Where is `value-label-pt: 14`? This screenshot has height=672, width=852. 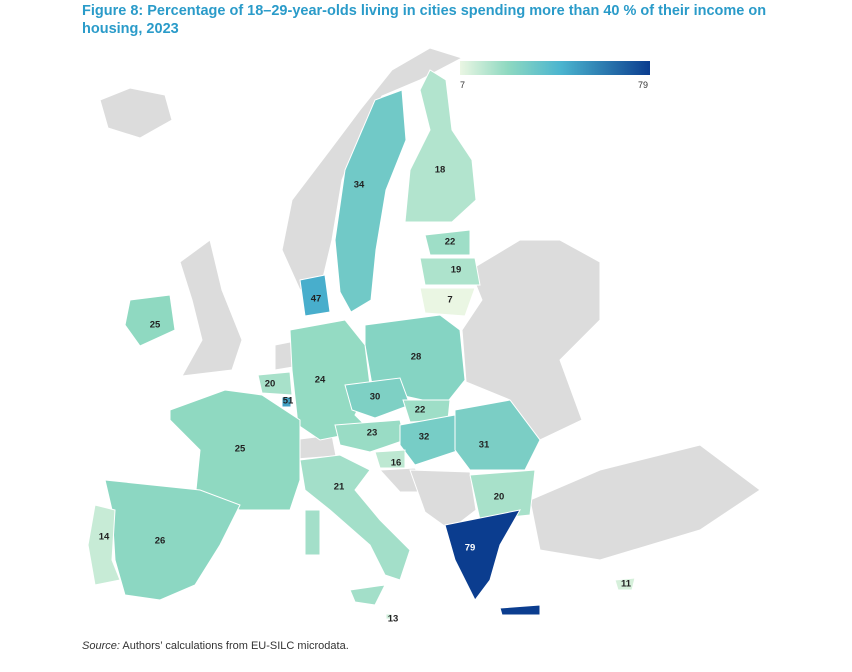
value-label-pt: 14 is located at coordinates (104, 537).